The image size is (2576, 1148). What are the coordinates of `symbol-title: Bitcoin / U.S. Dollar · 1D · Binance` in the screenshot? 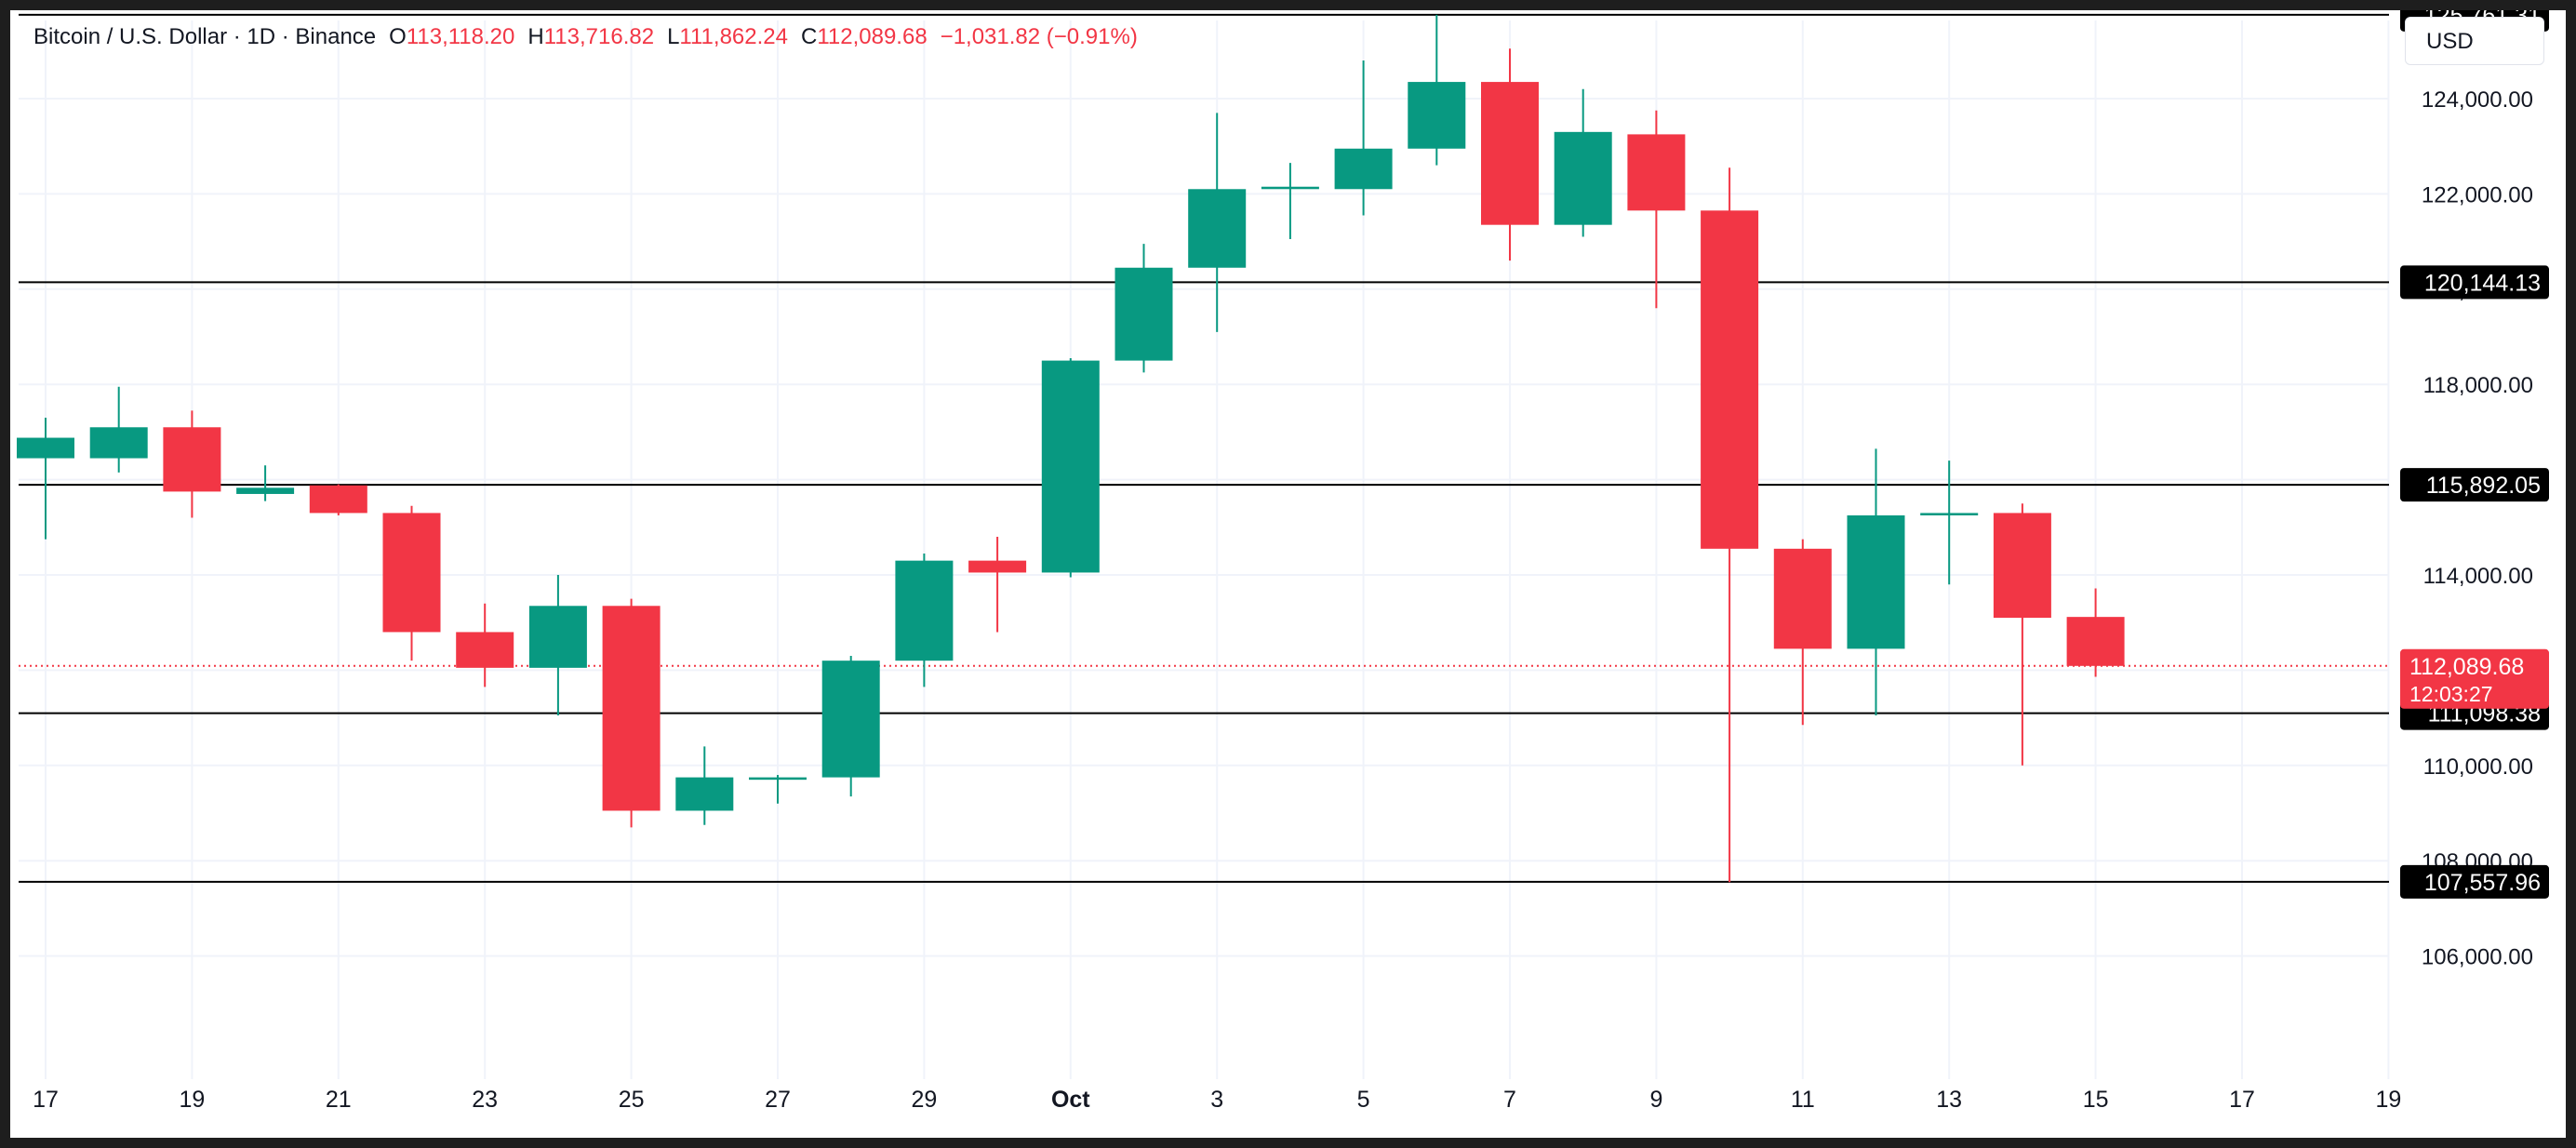 It's located at (205, 36).